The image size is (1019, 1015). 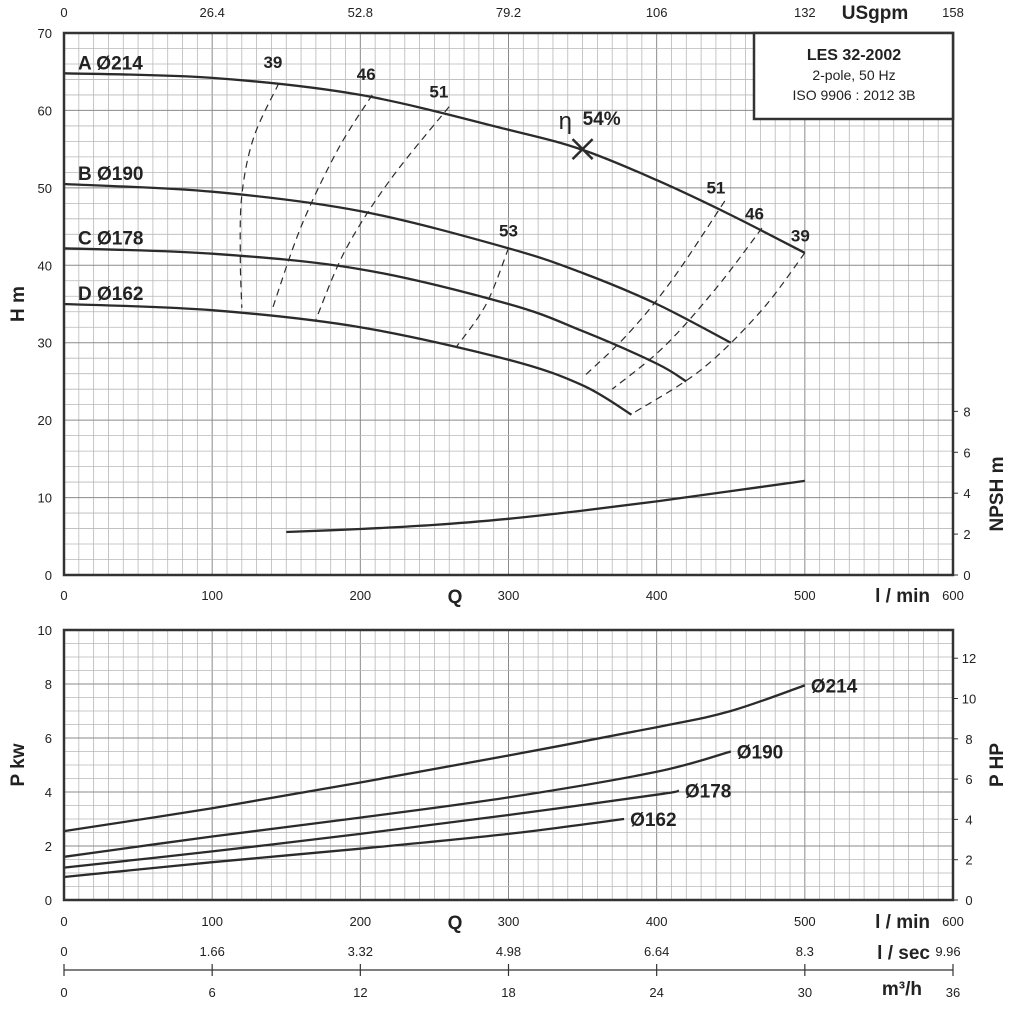 What do you see at coordinates (110, 63) in the screenshot?
I see `head-curve-label: A Ø214` at bounding box center [110, 63].